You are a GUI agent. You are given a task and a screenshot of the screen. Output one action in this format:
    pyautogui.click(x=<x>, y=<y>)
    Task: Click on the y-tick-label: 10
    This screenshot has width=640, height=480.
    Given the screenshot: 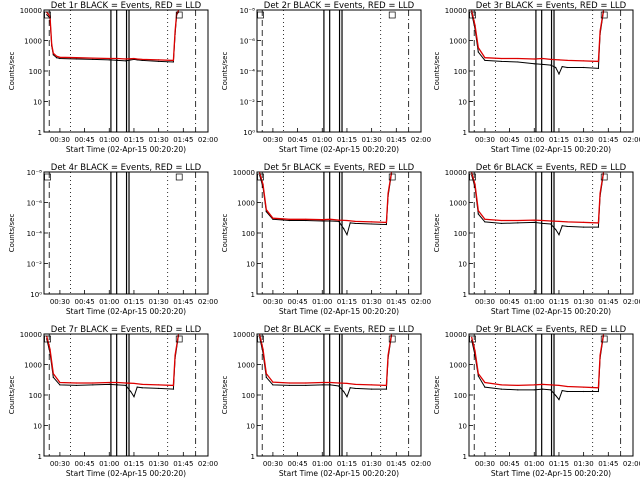 What is the action you would take?
    pyautogui.click(x=462, y=103)
    